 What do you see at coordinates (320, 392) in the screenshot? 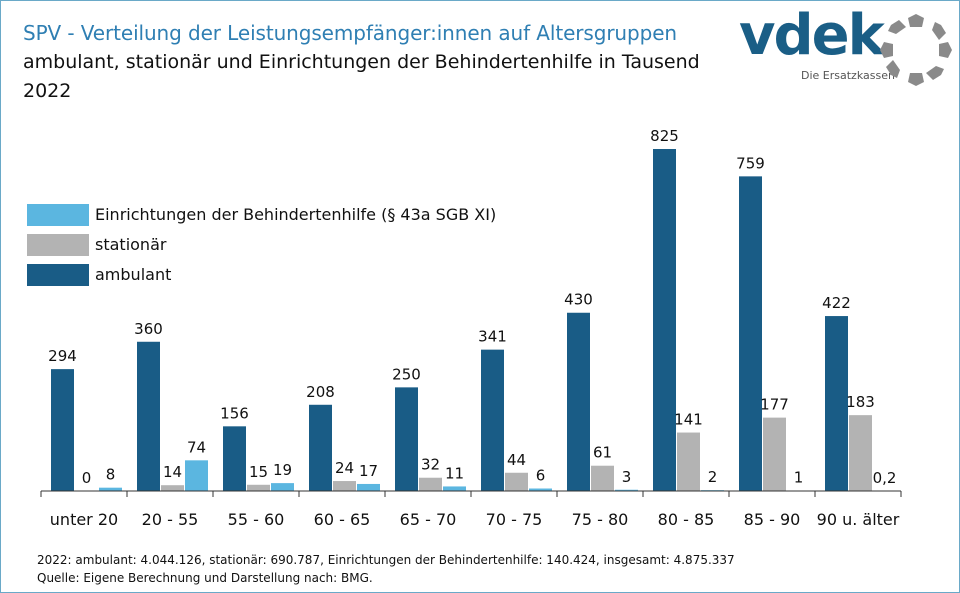
I see `value-label-ambulant-60-65: 208` at bounding box center [320, 392].